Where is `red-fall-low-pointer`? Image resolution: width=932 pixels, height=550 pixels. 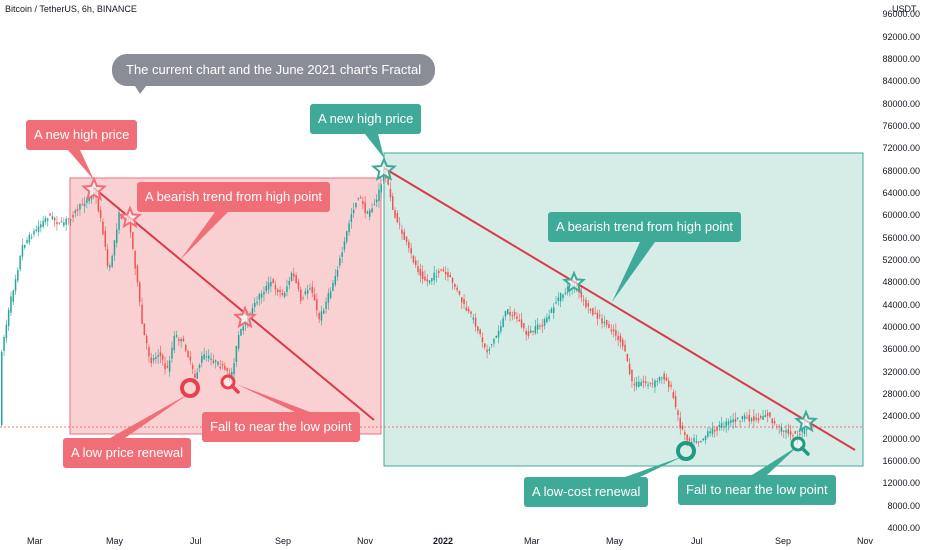 red-fall-low-pointer is located at coordinates (273, 398).